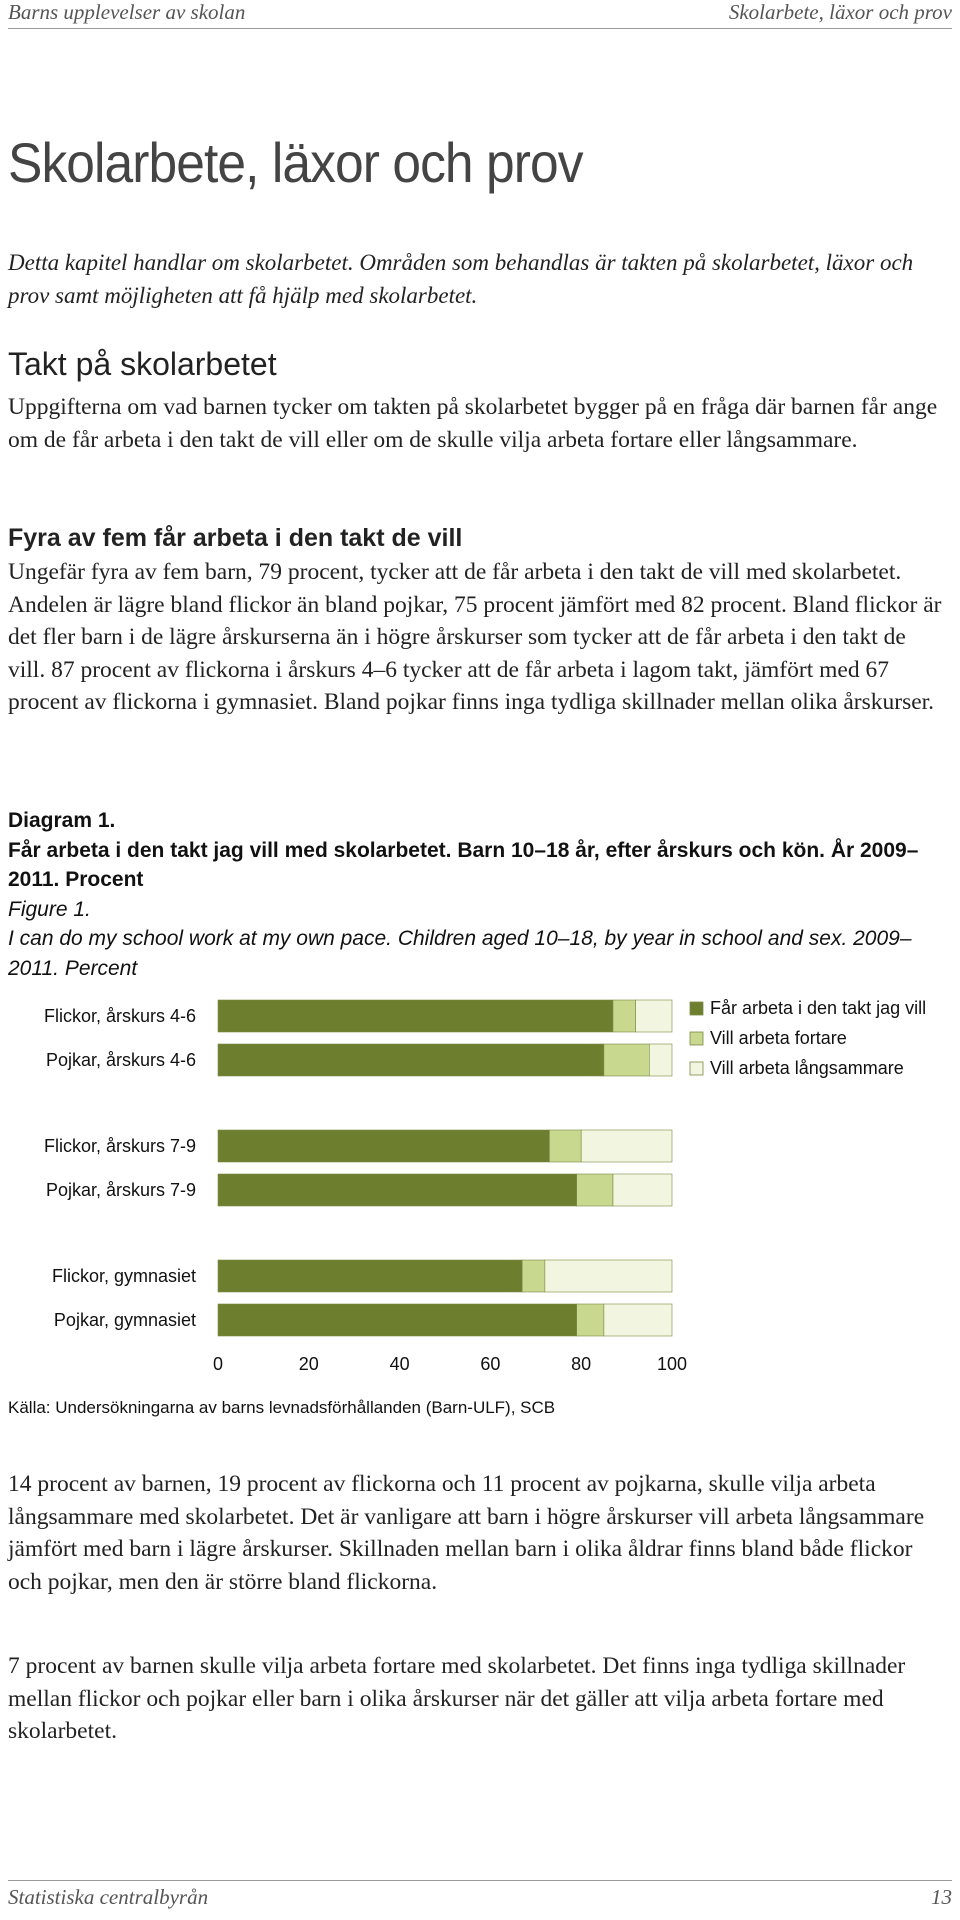  Describe the element at coordinates (778, 1038) in the screenshot. I see `legend-label: Vill arbeta fortare` at that location.